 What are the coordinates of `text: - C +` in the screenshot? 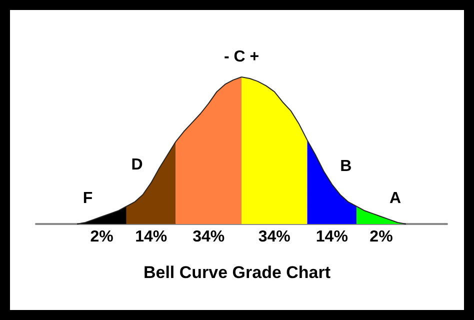 It's located at (242, 57).